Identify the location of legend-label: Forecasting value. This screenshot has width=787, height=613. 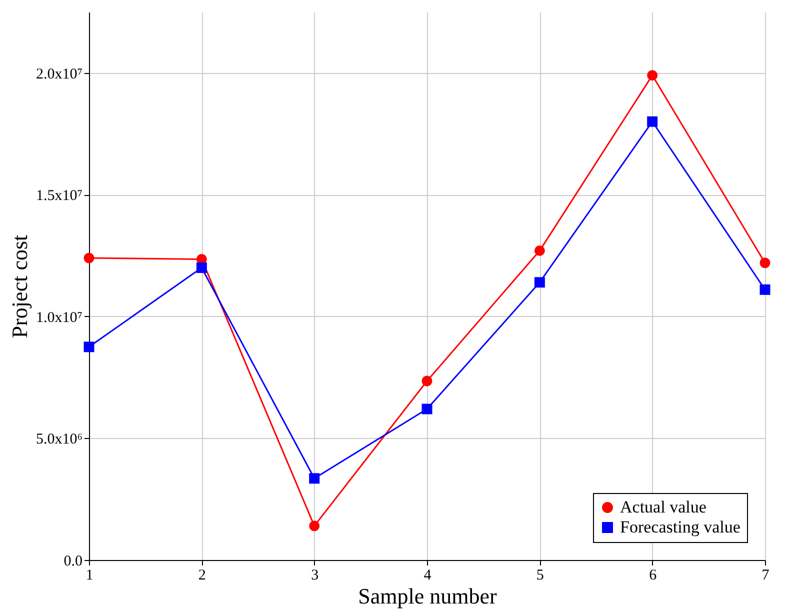
(680, 527).